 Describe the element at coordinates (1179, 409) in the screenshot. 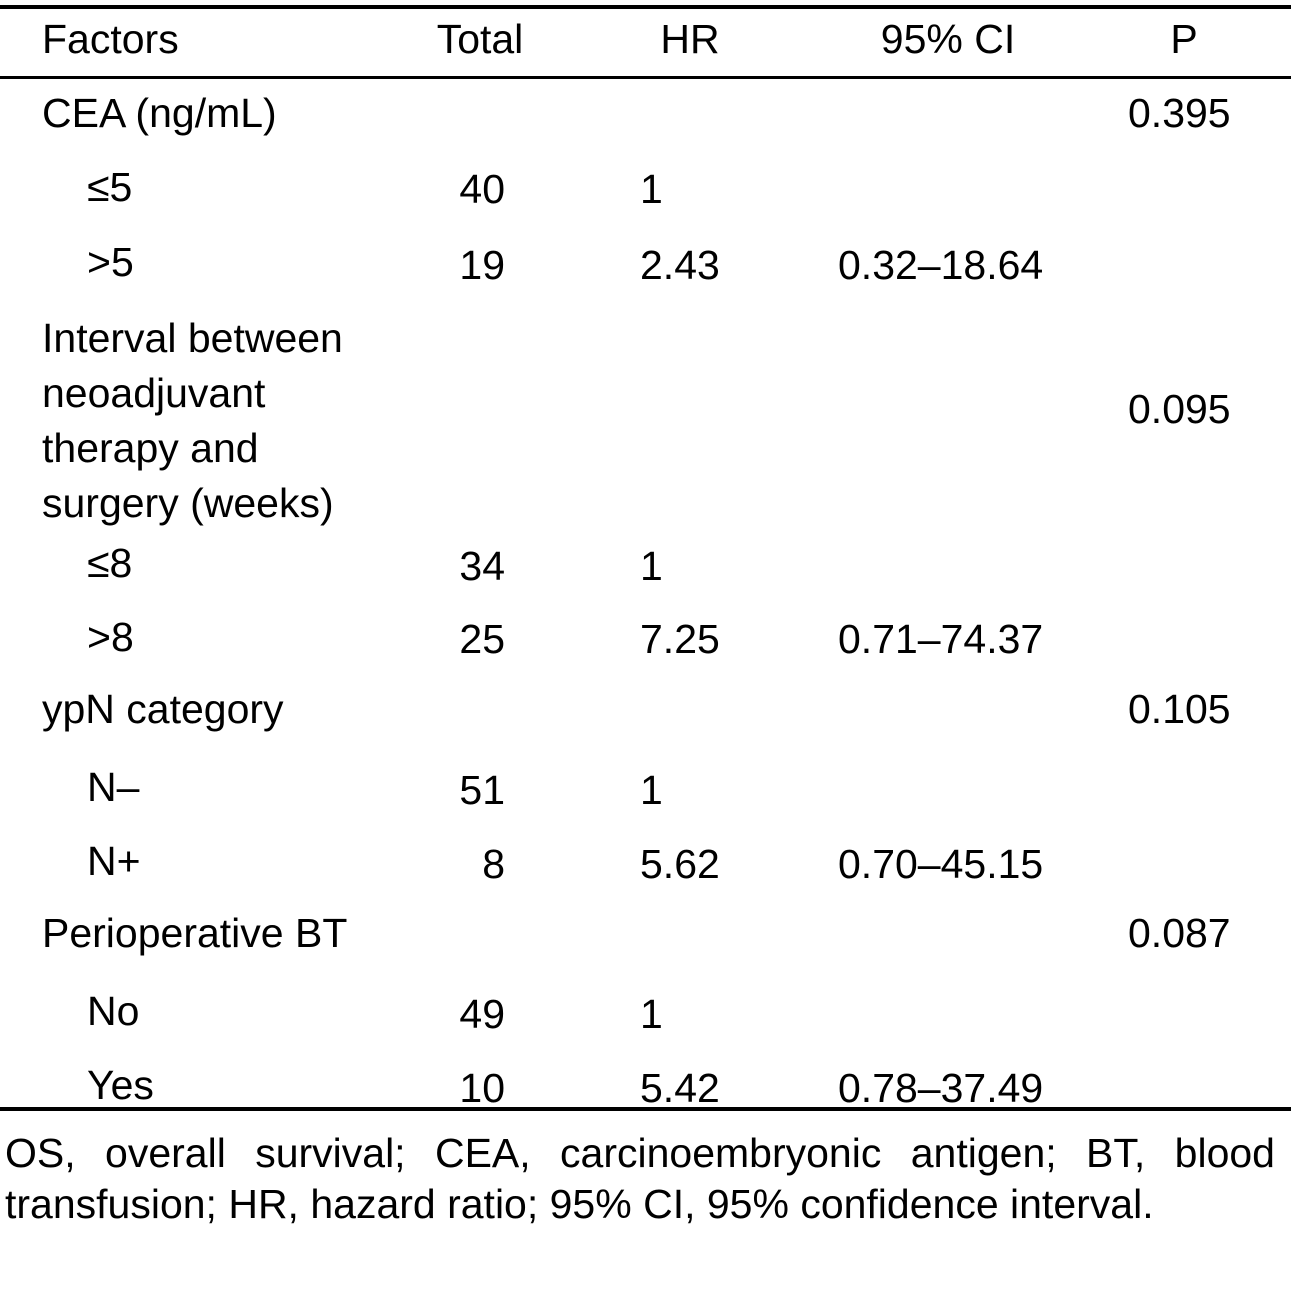

I see `p-value-interval: 0.095` at that location.